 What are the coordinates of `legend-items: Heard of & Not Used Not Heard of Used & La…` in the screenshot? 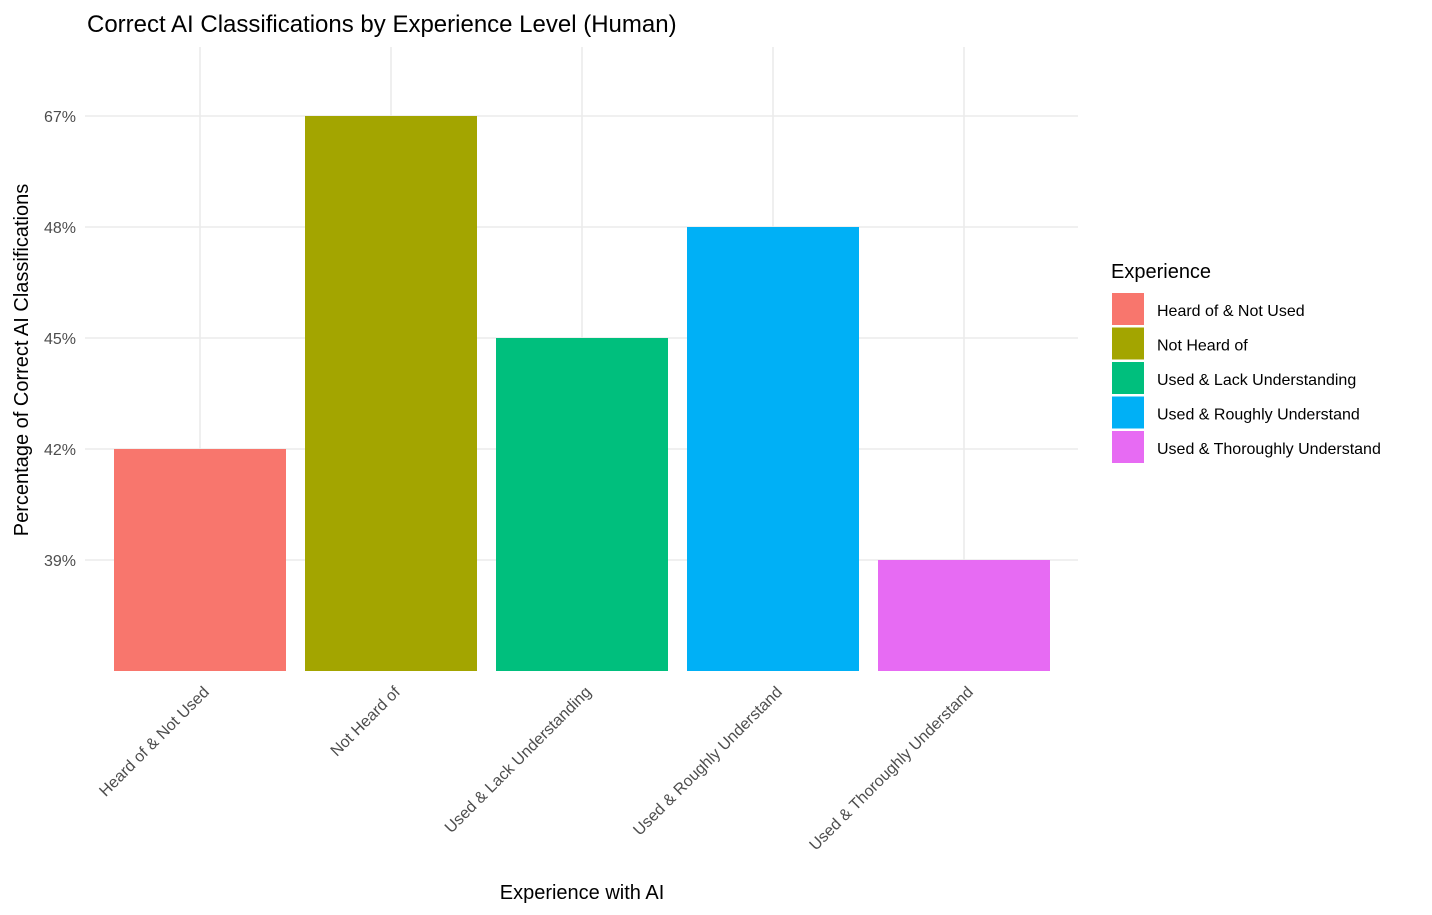 It's located at (1246, 378).